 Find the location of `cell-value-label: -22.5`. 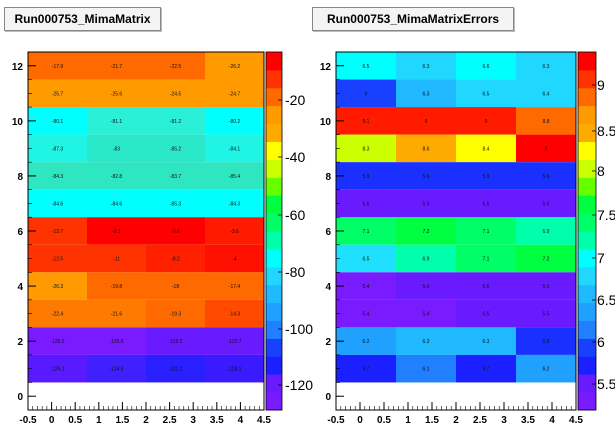

cell-value-label: -22.5 is located at coordinates (176, 67).